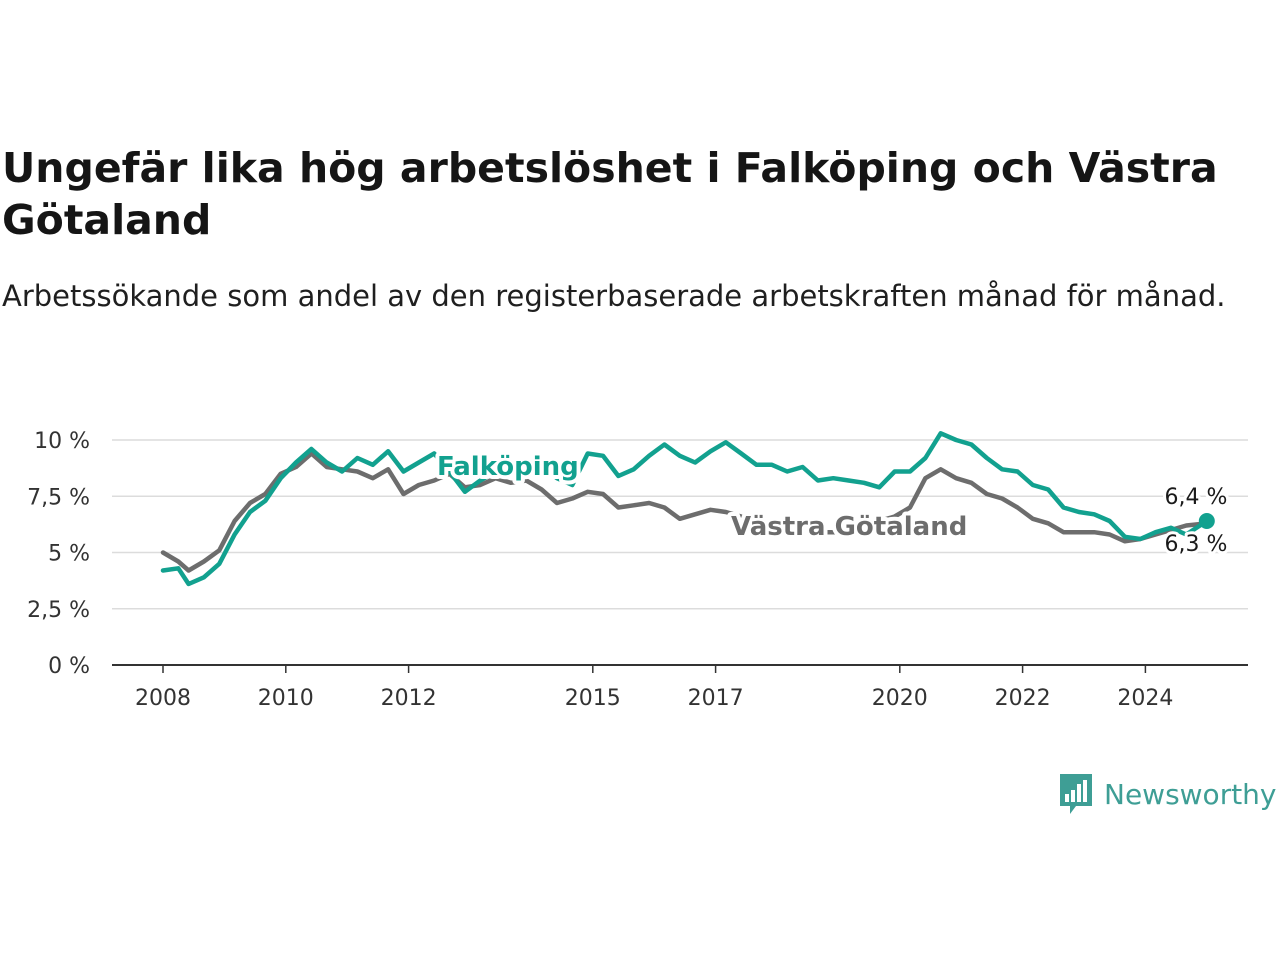 The image size is (1280, 960). I want to click on y-tick-label: 0 %, so click(69, 666).